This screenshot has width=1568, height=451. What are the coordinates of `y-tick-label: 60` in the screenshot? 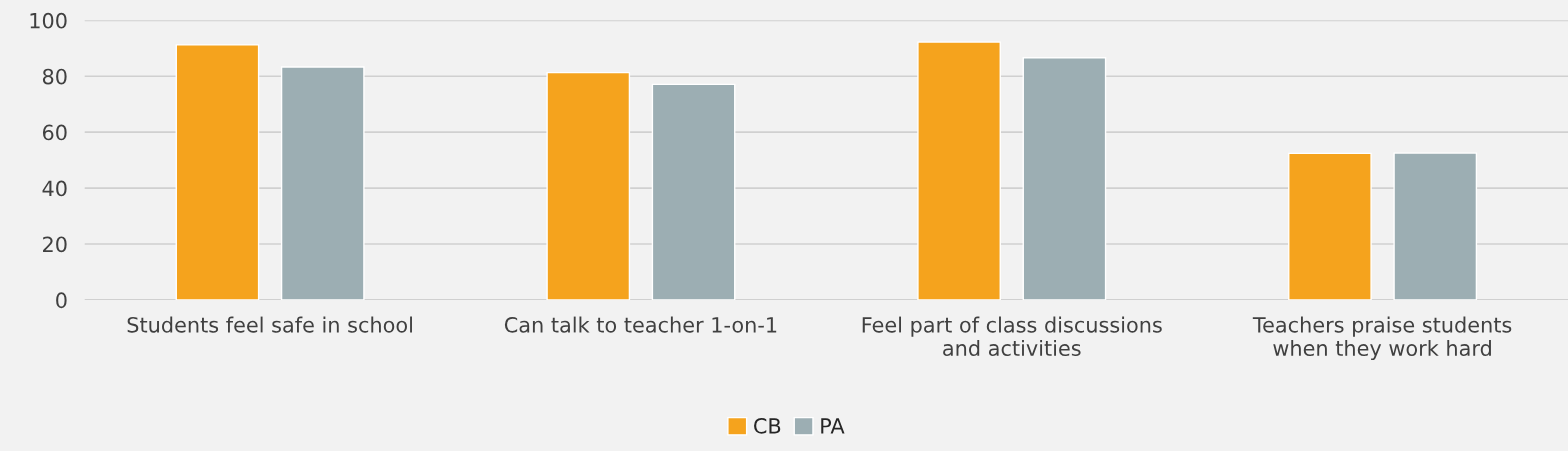 It's located at (54, 132).